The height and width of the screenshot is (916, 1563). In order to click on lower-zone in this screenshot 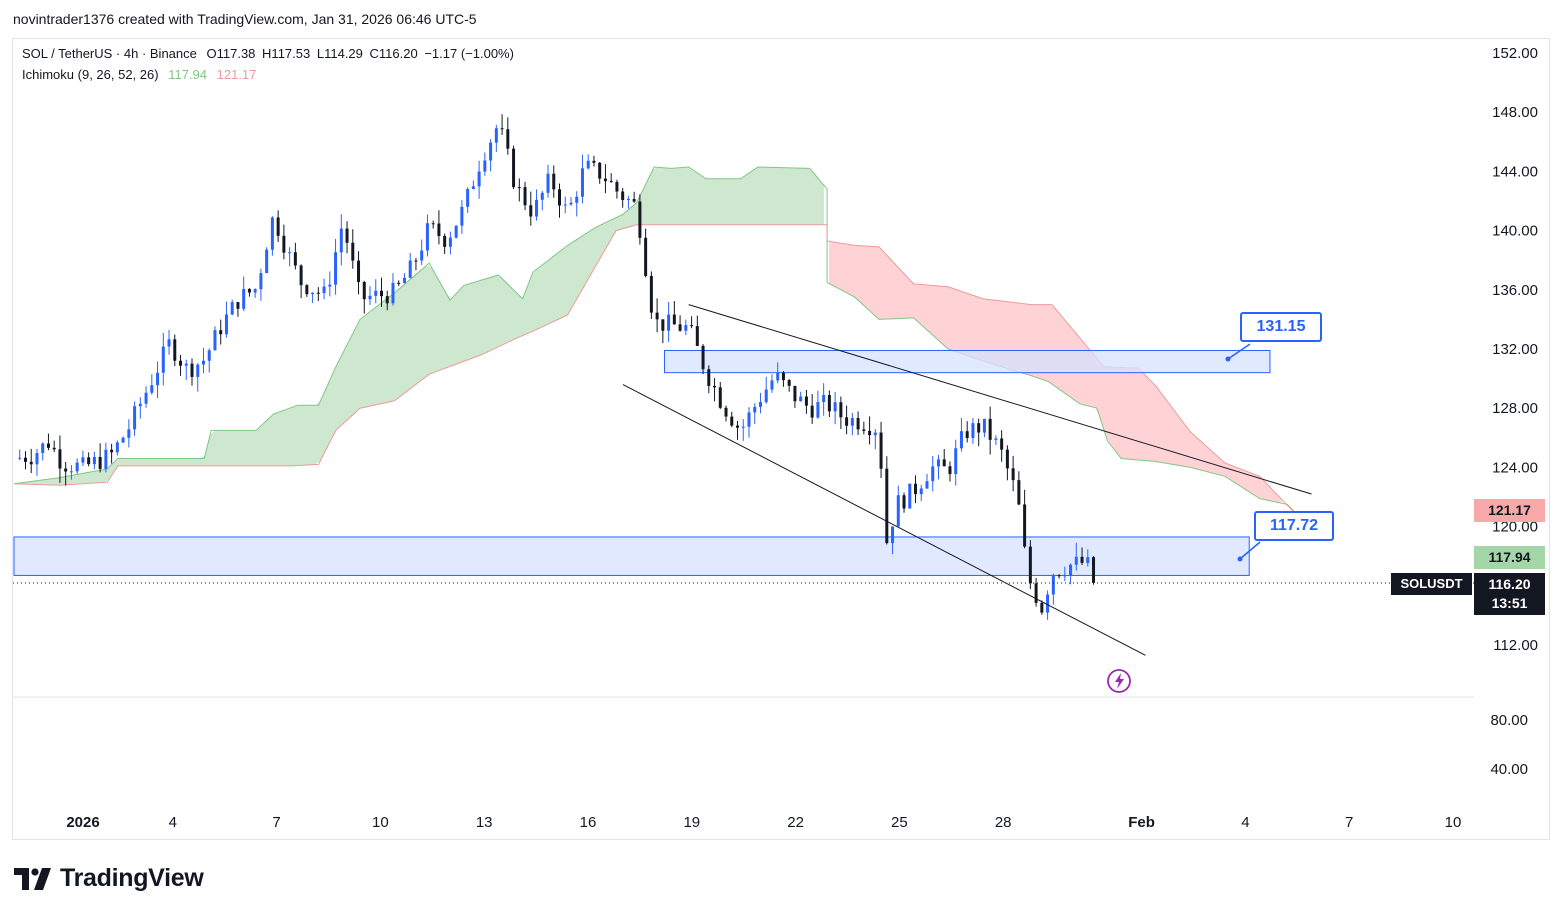, I will do `click(631, 556)`.